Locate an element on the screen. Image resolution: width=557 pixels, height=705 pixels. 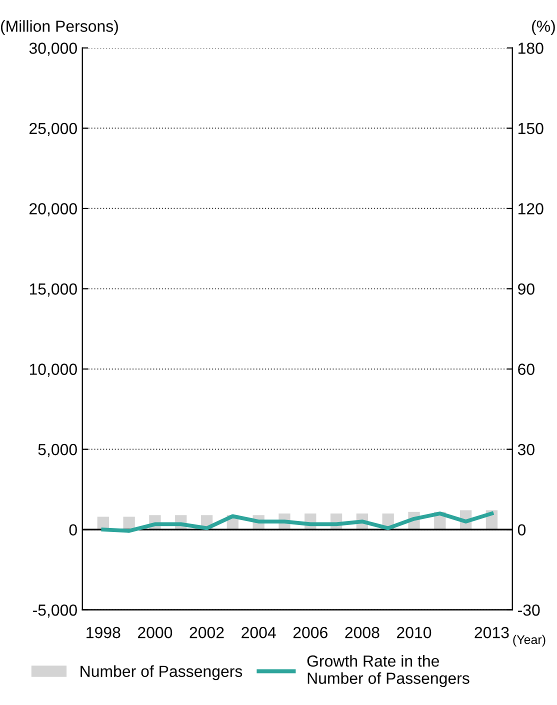
x-tick-label: 2004 is located at coordinates (259, 632).